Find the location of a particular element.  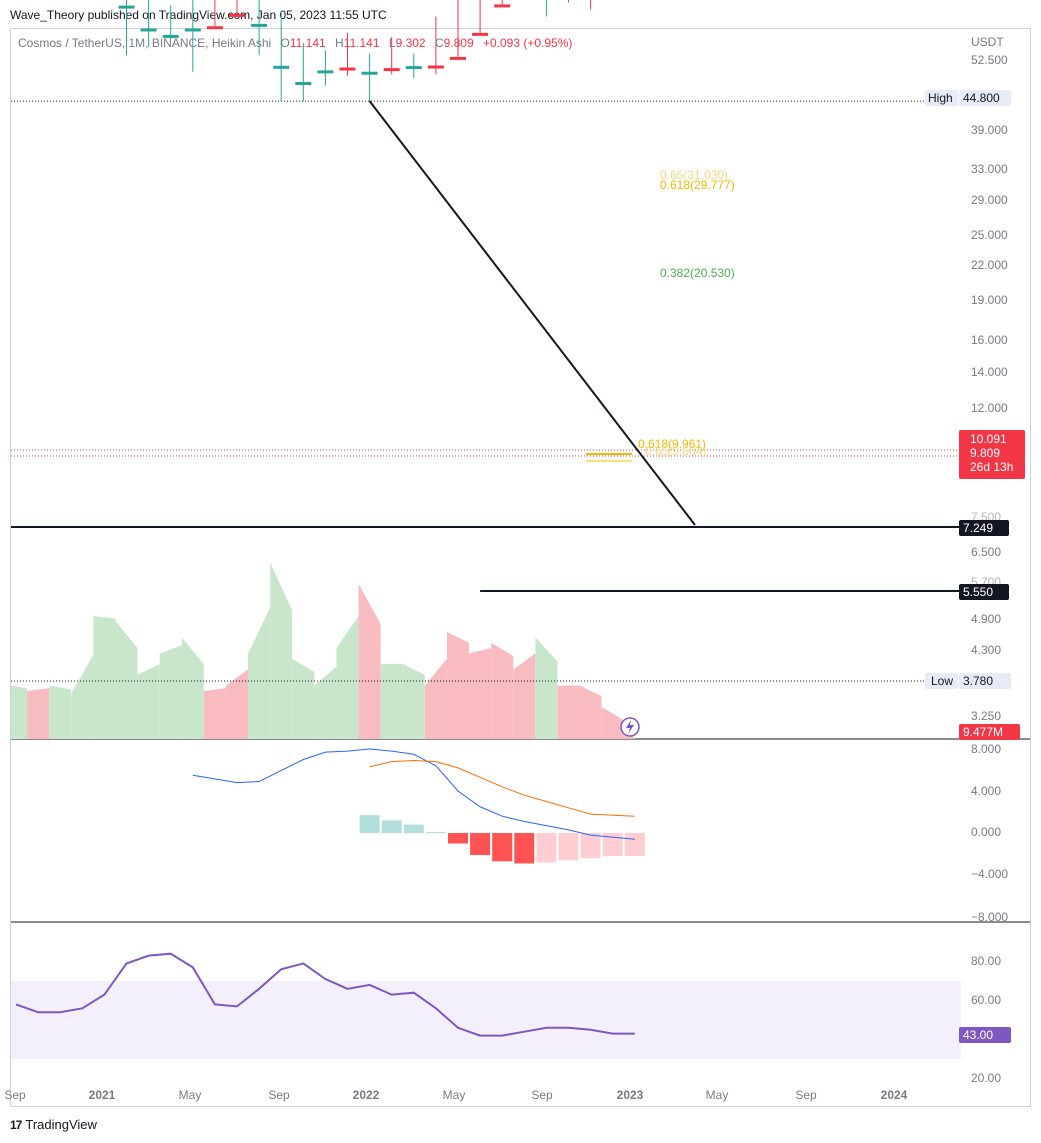

lightning-icon is located at coordinates (630, 727).